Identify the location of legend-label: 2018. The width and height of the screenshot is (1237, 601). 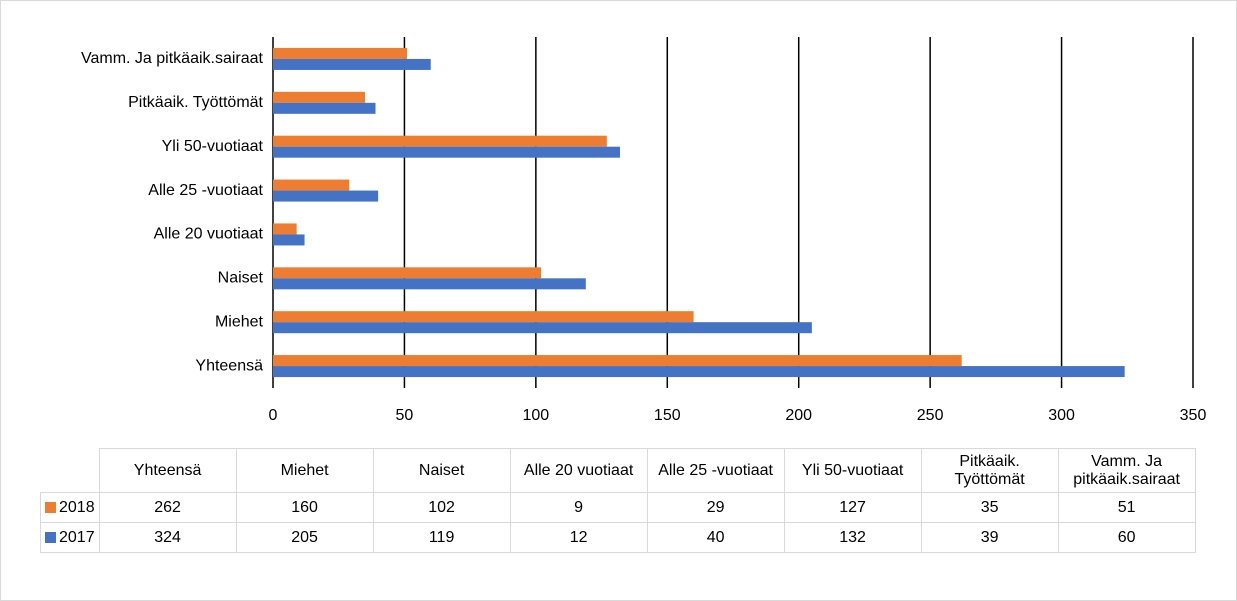
(77, 507).